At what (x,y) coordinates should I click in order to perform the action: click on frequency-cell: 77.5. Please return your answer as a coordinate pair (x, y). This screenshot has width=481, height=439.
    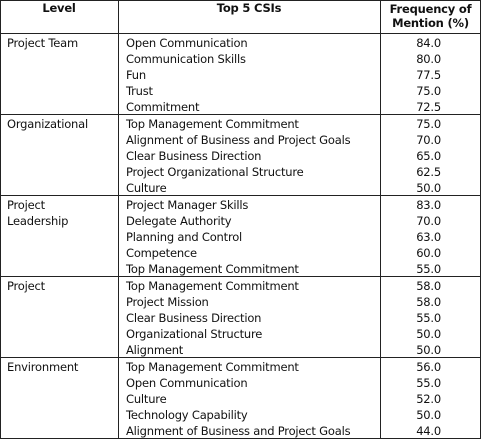
    Looking at the image, I should click on (428, 75).